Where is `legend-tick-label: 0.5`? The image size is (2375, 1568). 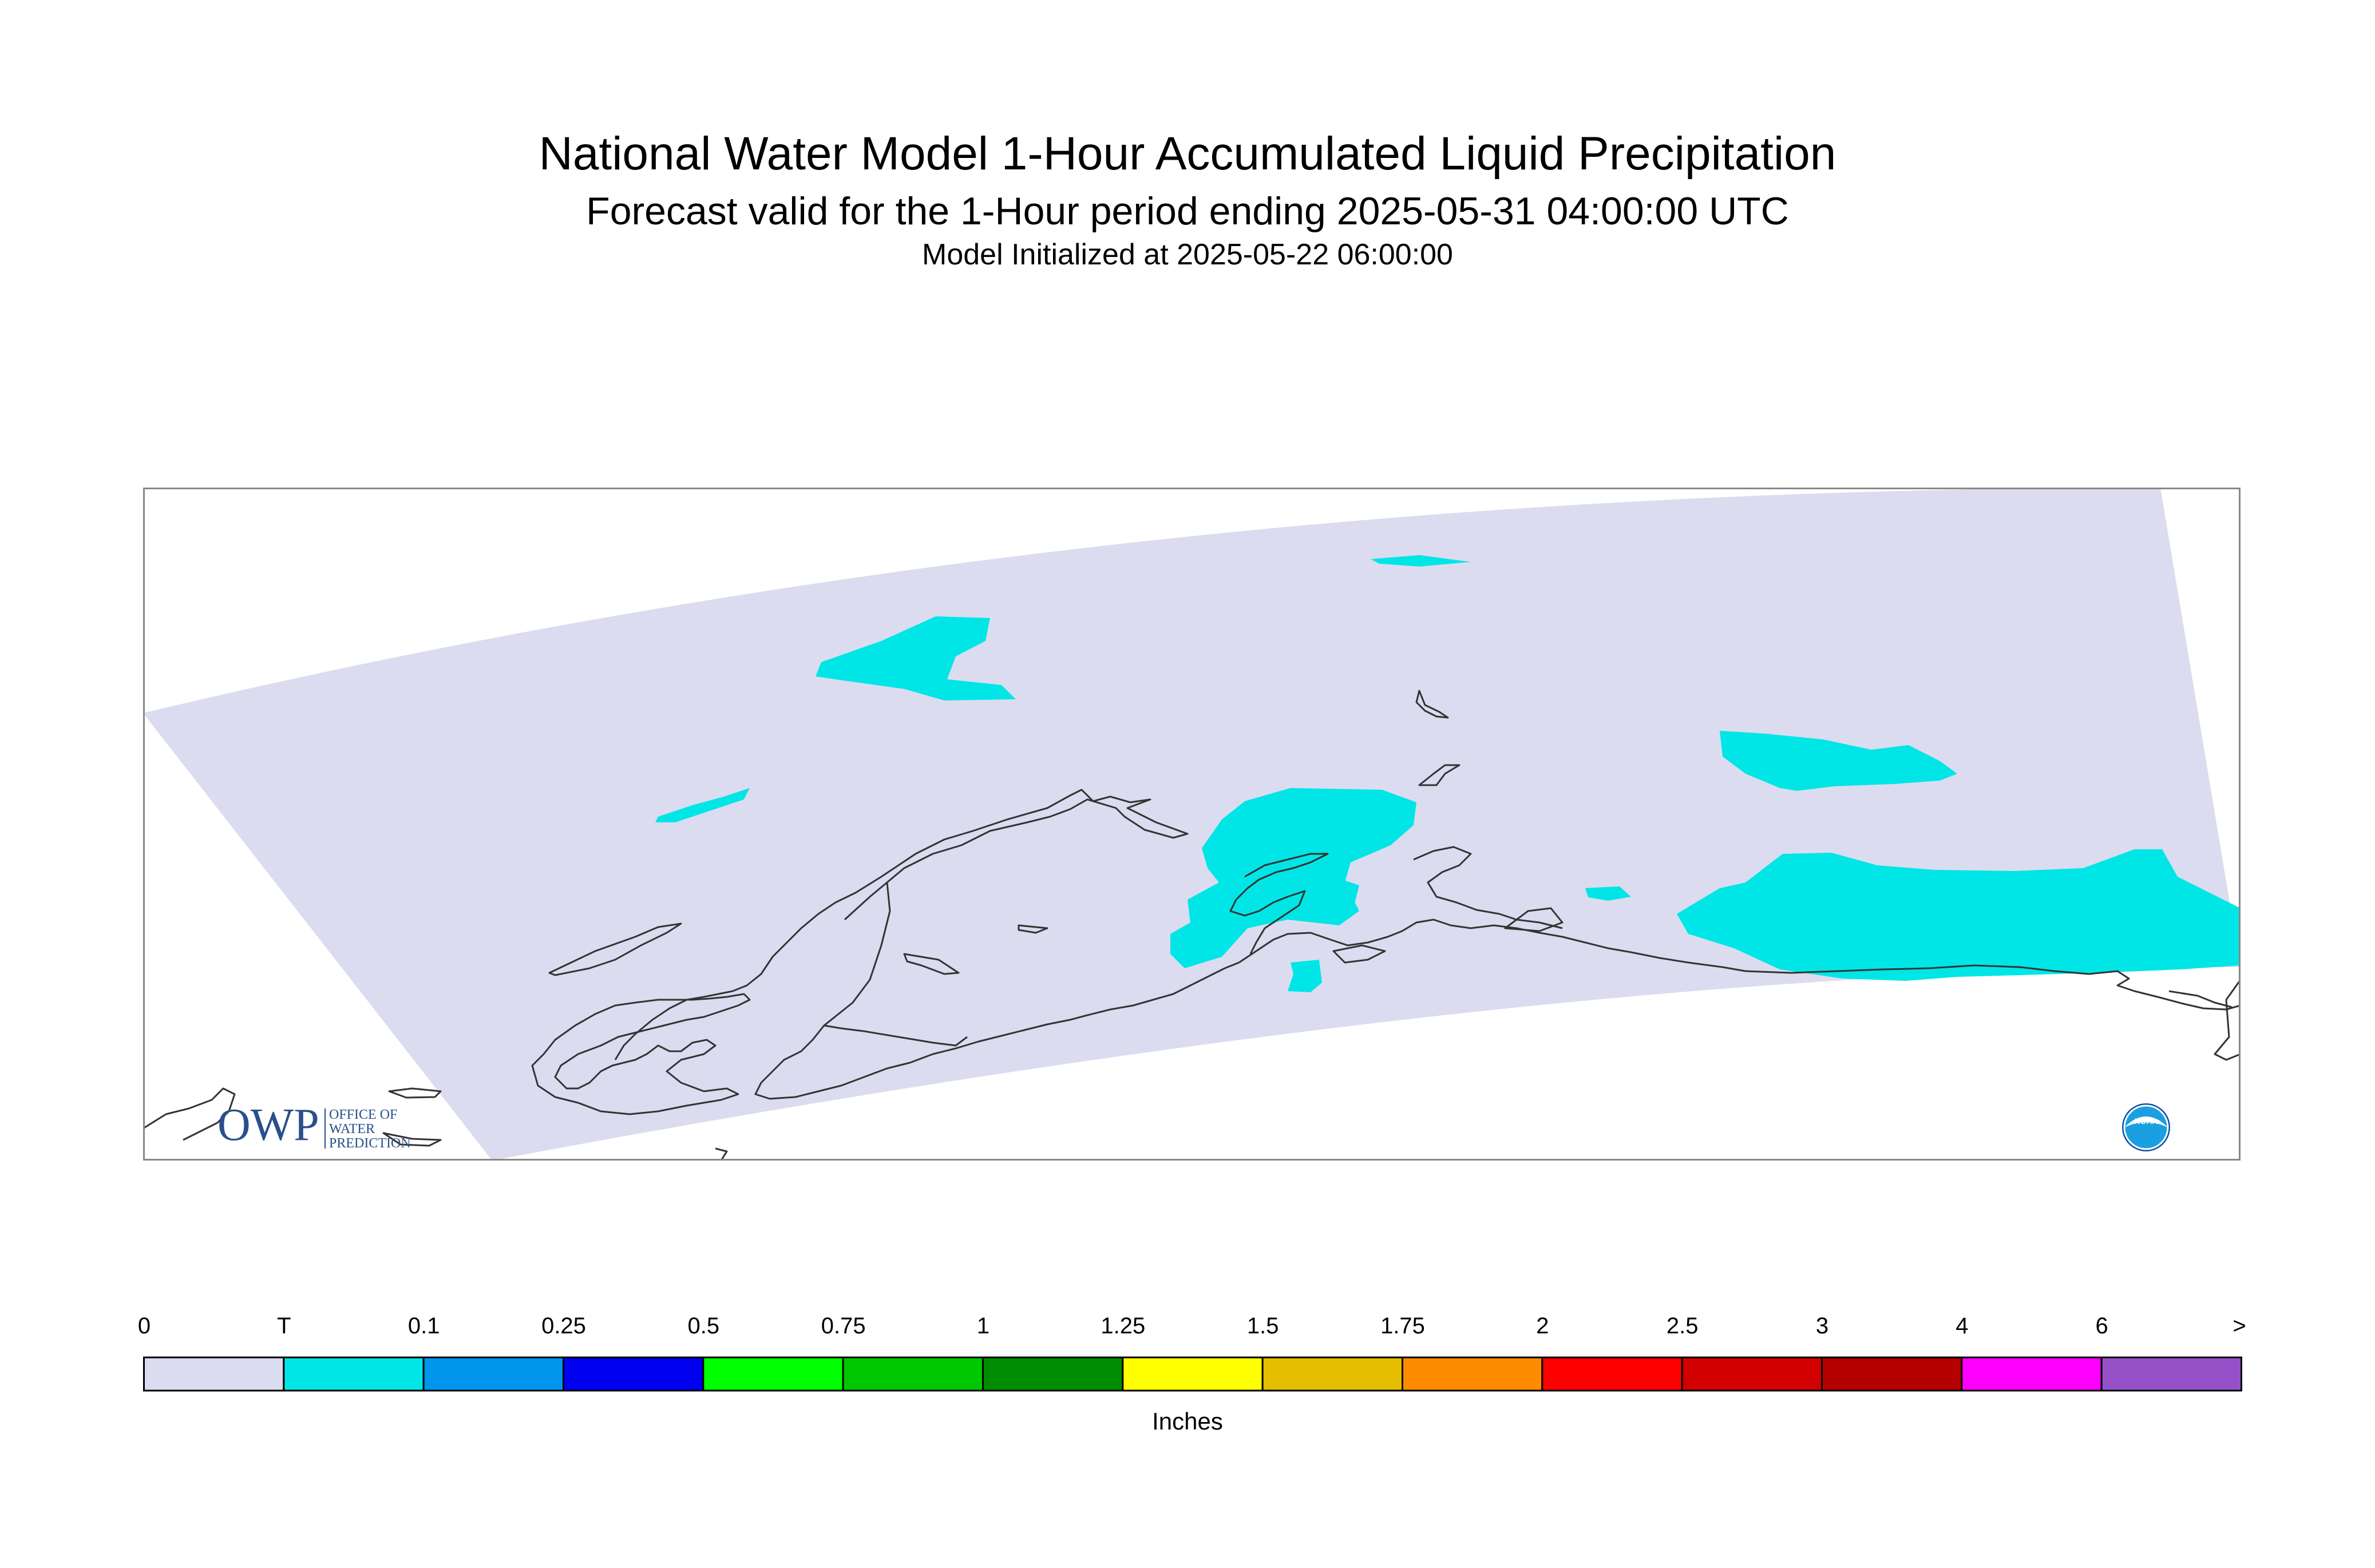
legend-tick-label: 0.5 is located at coordinates (704, 1326).